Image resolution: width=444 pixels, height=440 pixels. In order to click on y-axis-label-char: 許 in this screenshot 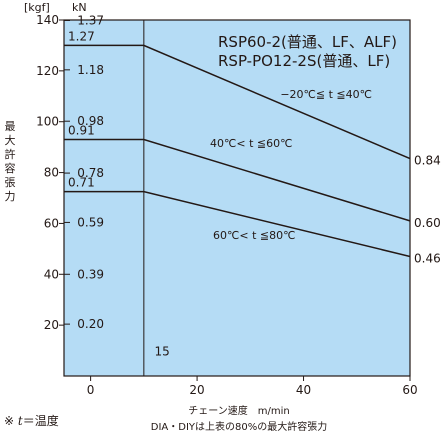, I will do `click(10, 154)`.